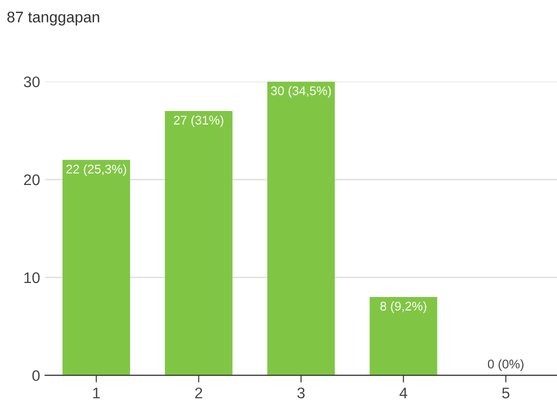 This screenshot has width=557, height=408. What do you see at coordinates (32, 180) in the screenshot?
I see `y-tick-label: 20` at bounding box center [32, 180].